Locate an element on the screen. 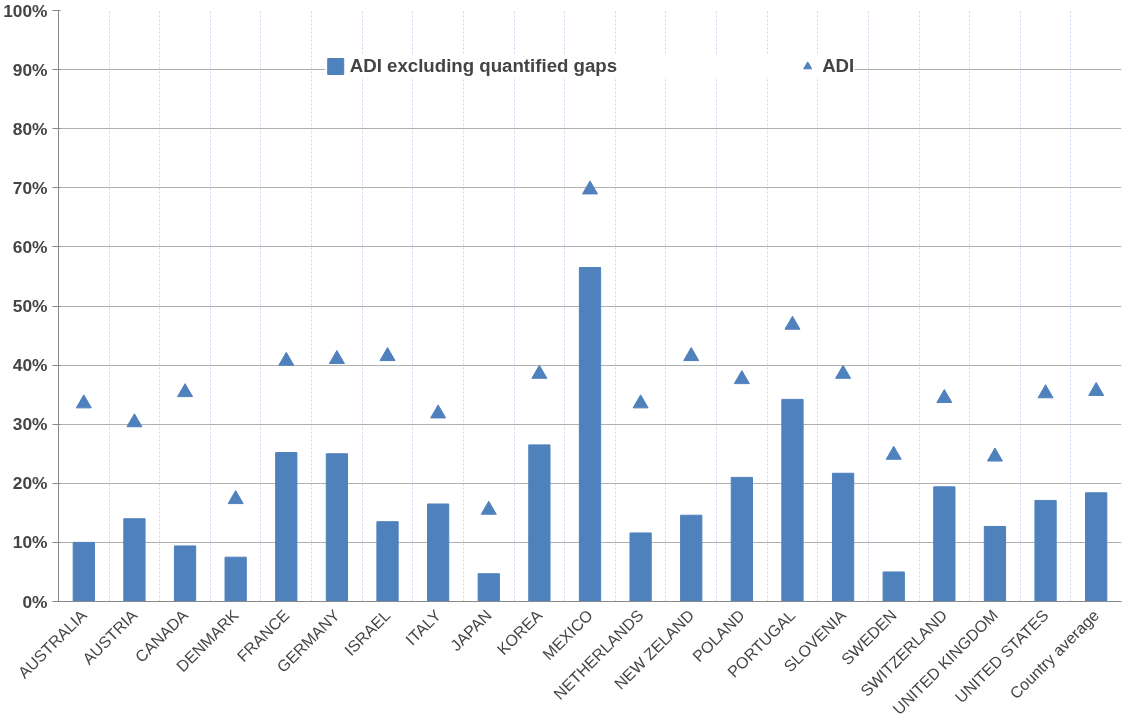 The image size is (1131, 726). legend-label: ADI is located at coordinates (838, 66).